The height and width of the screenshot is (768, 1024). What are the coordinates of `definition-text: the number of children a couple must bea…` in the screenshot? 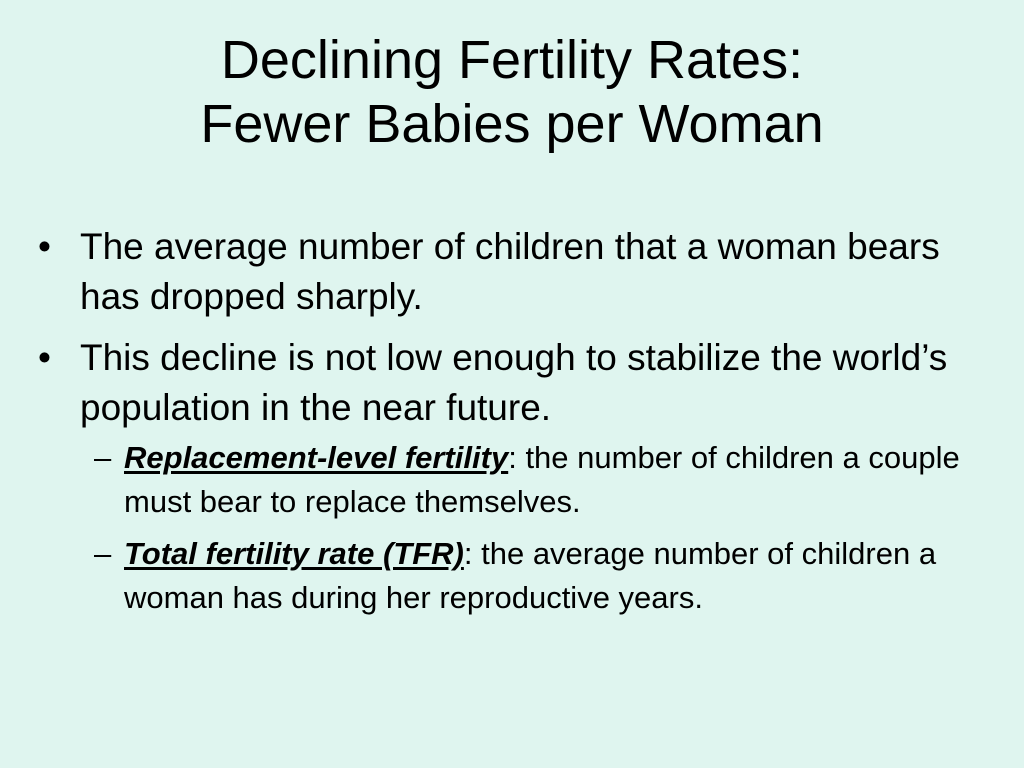 It's located at (542, 479).